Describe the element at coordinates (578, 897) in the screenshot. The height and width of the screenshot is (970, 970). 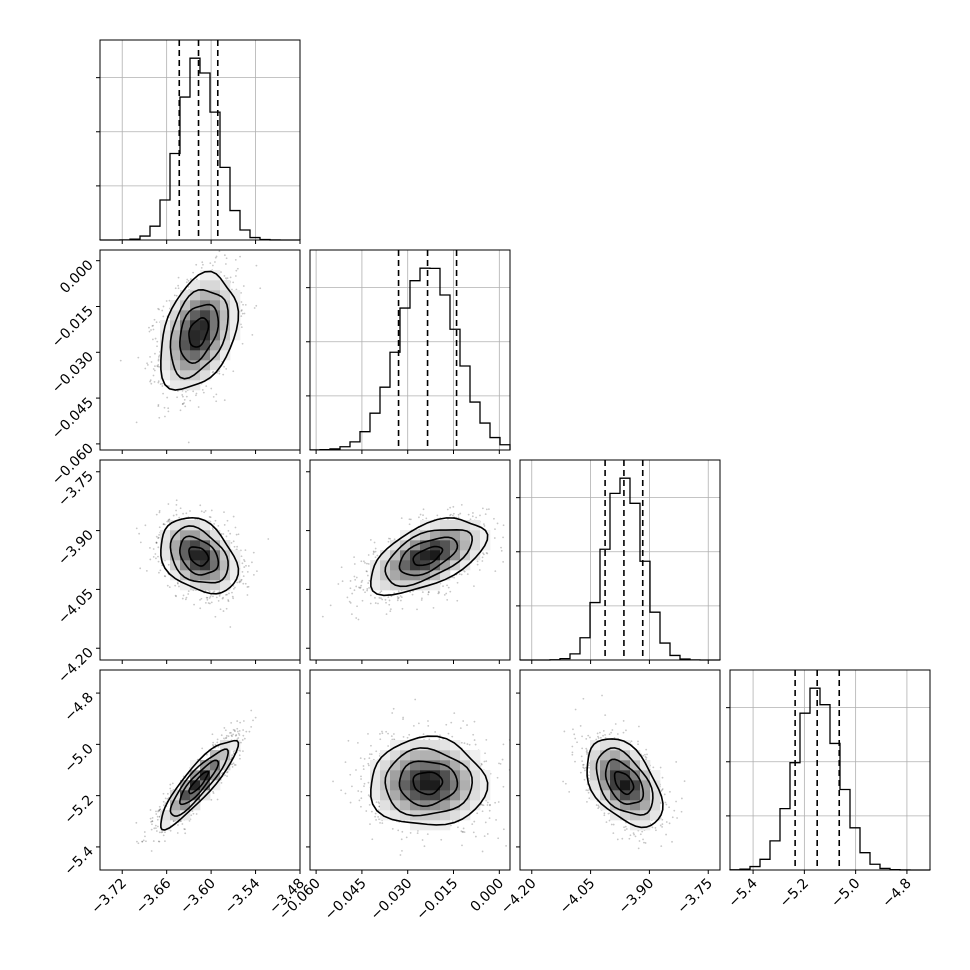
I see `x-tick-label-2-1: −4.05` at that location.